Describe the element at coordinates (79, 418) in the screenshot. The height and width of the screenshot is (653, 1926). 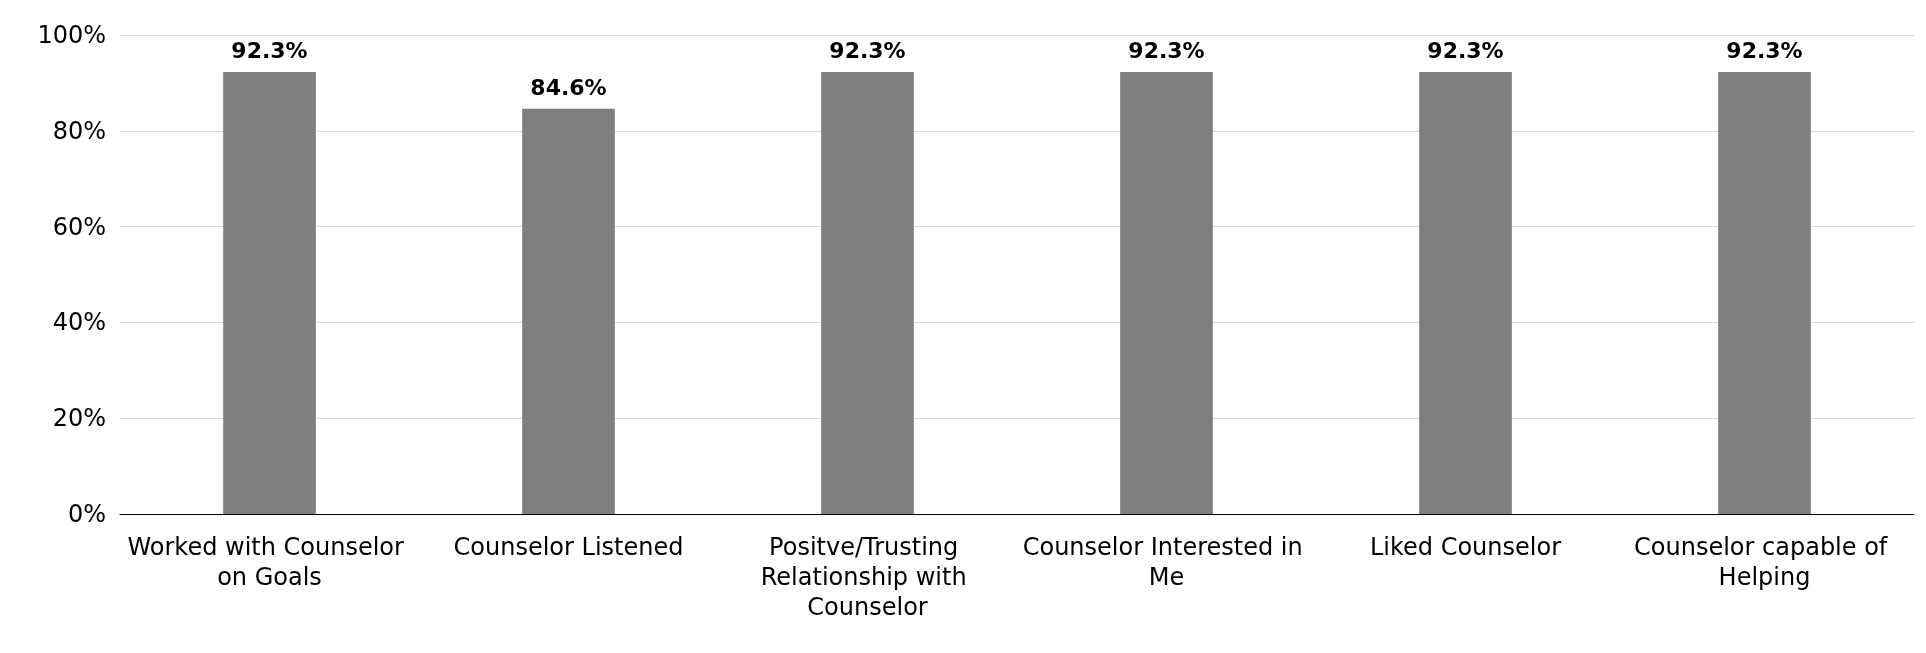
I see `y-tick-label: 20%` at that location.